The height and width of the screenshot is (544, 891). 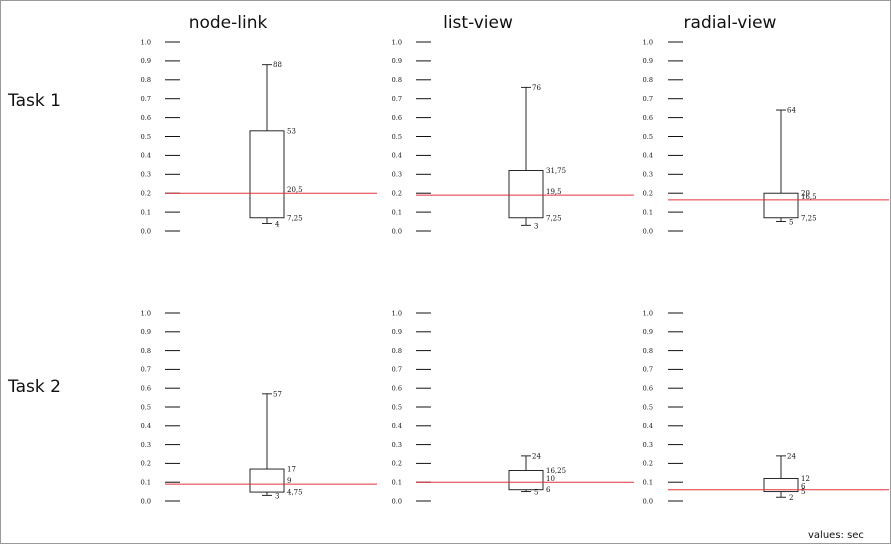 I want to click on label-median: 6, so click(x=803, y=487).